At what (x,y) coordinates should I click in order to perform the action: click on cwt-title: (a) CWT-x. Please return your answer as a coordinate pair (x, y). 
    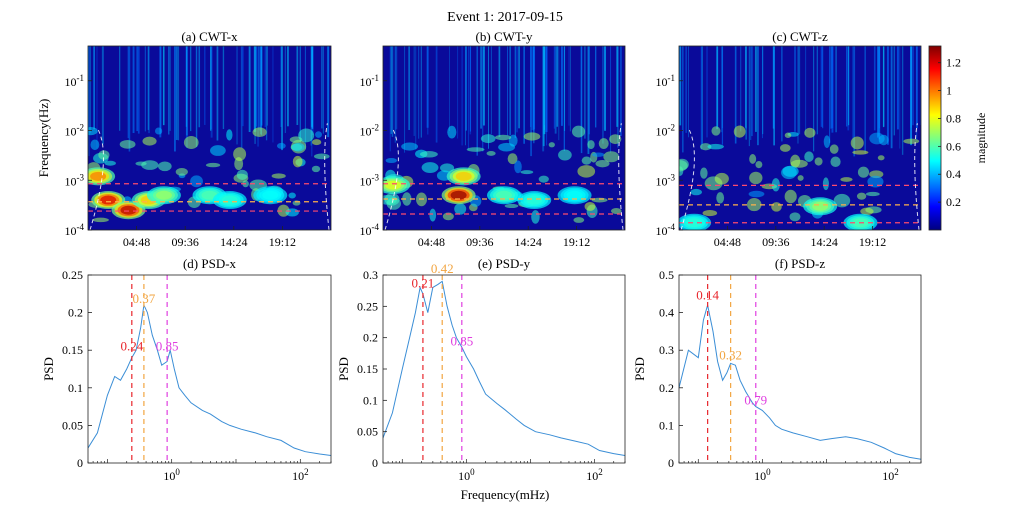
    Looking at the image, I should click on (209, 36).